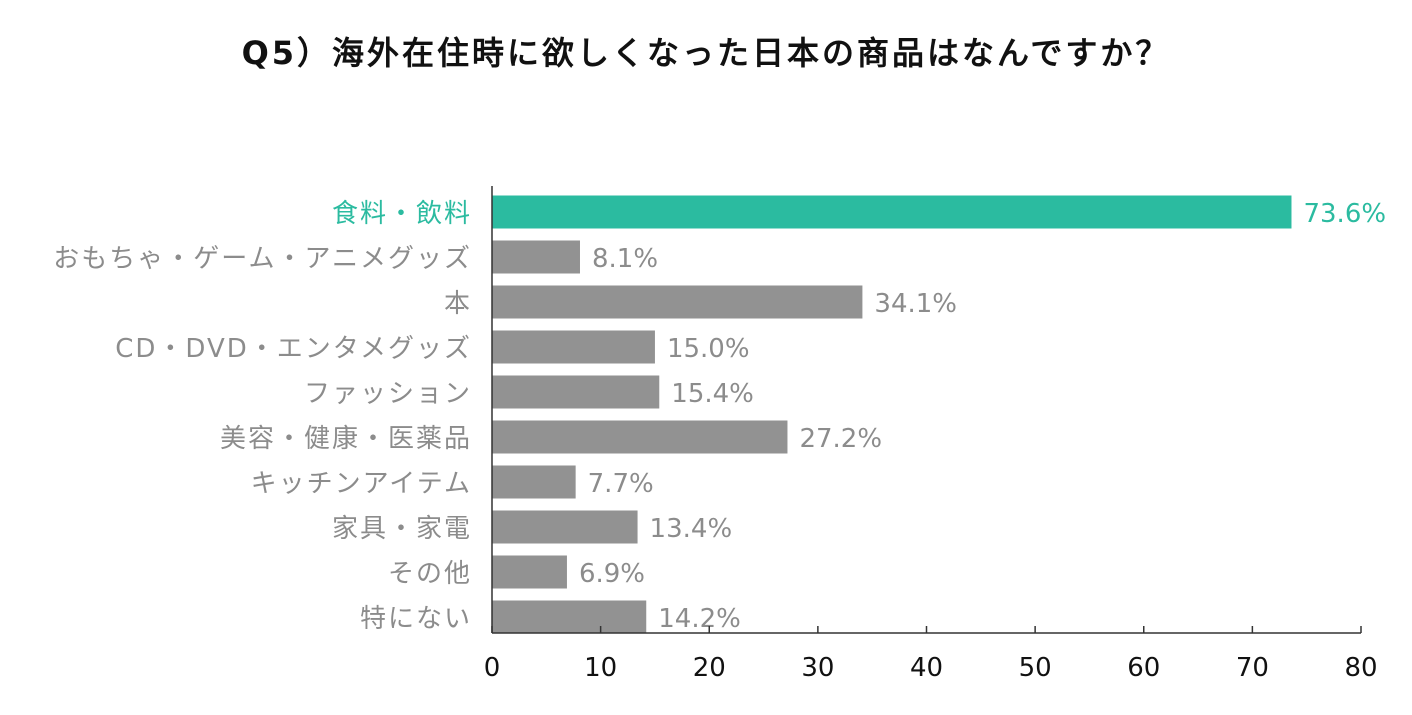  I want to click on value-label-1: 8.1%, so click(625, 259).